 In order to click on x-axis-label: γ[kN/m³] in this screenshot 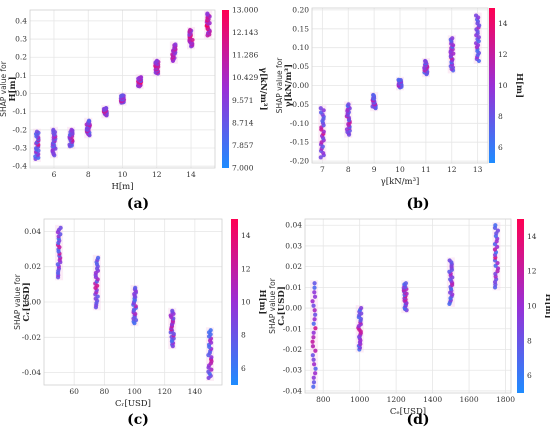, I will do `click(400, 182)`.